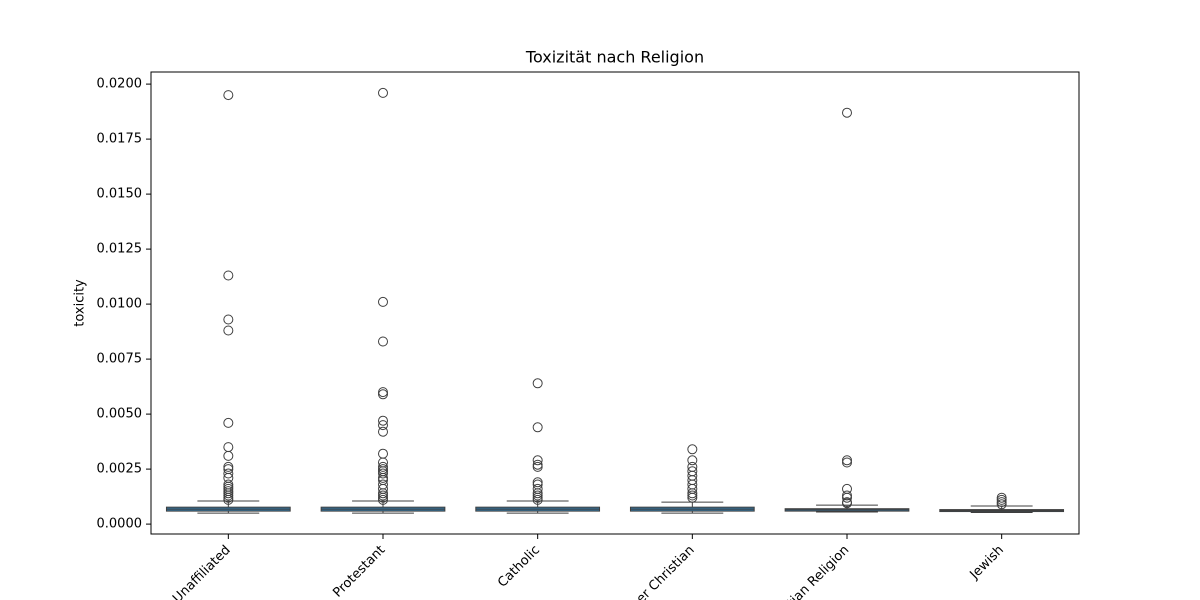  What do you see at coordinates (614, 57) in the screenshot?
I see `chart-title: Toxizität nach Religion` at bounding box center [614, 57].